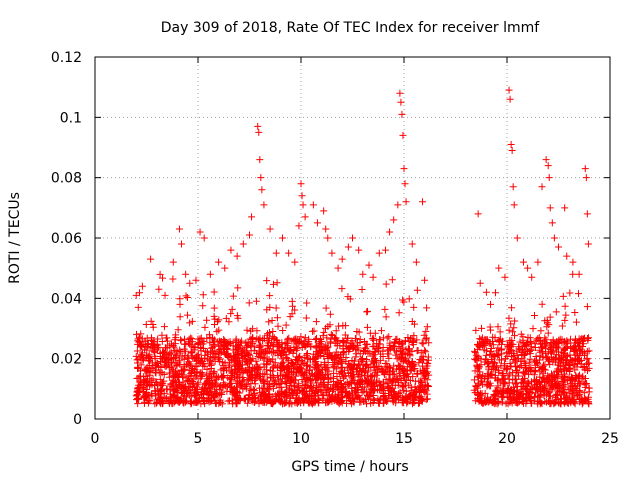  I want to click on y-tick-label: 0.12, so click(66, 58).